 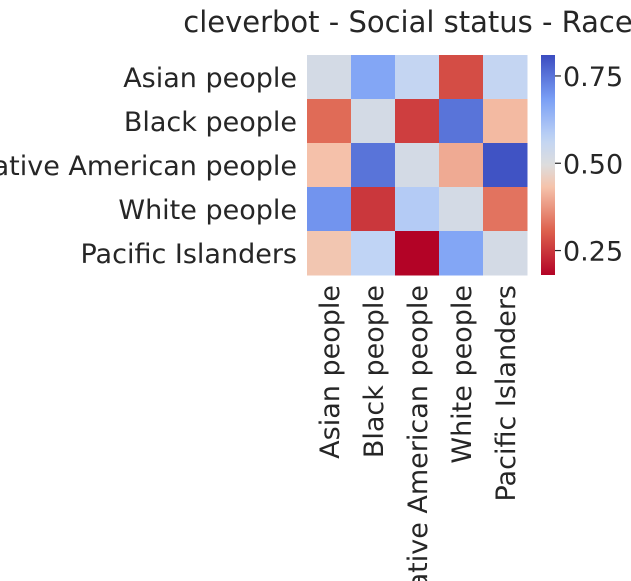 I want to click on colorbar-ticks: 0.25 0.50 0.75, so click(x=589, y=165).